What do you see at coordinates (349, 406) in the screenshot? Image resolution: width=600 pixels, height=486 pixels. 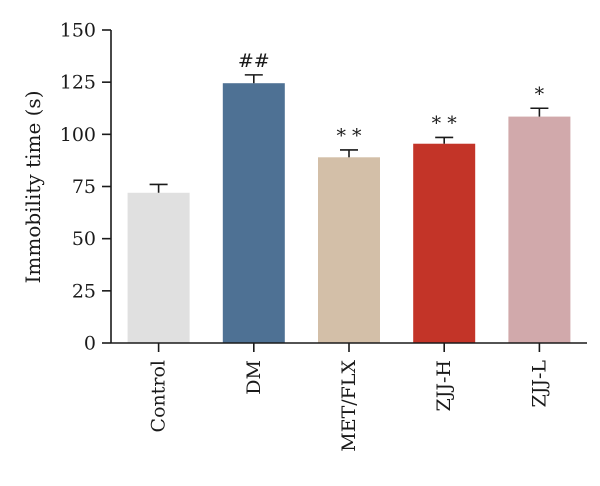 I see `x-tick-label: MET/FLX` at bounding box center [349, 406].